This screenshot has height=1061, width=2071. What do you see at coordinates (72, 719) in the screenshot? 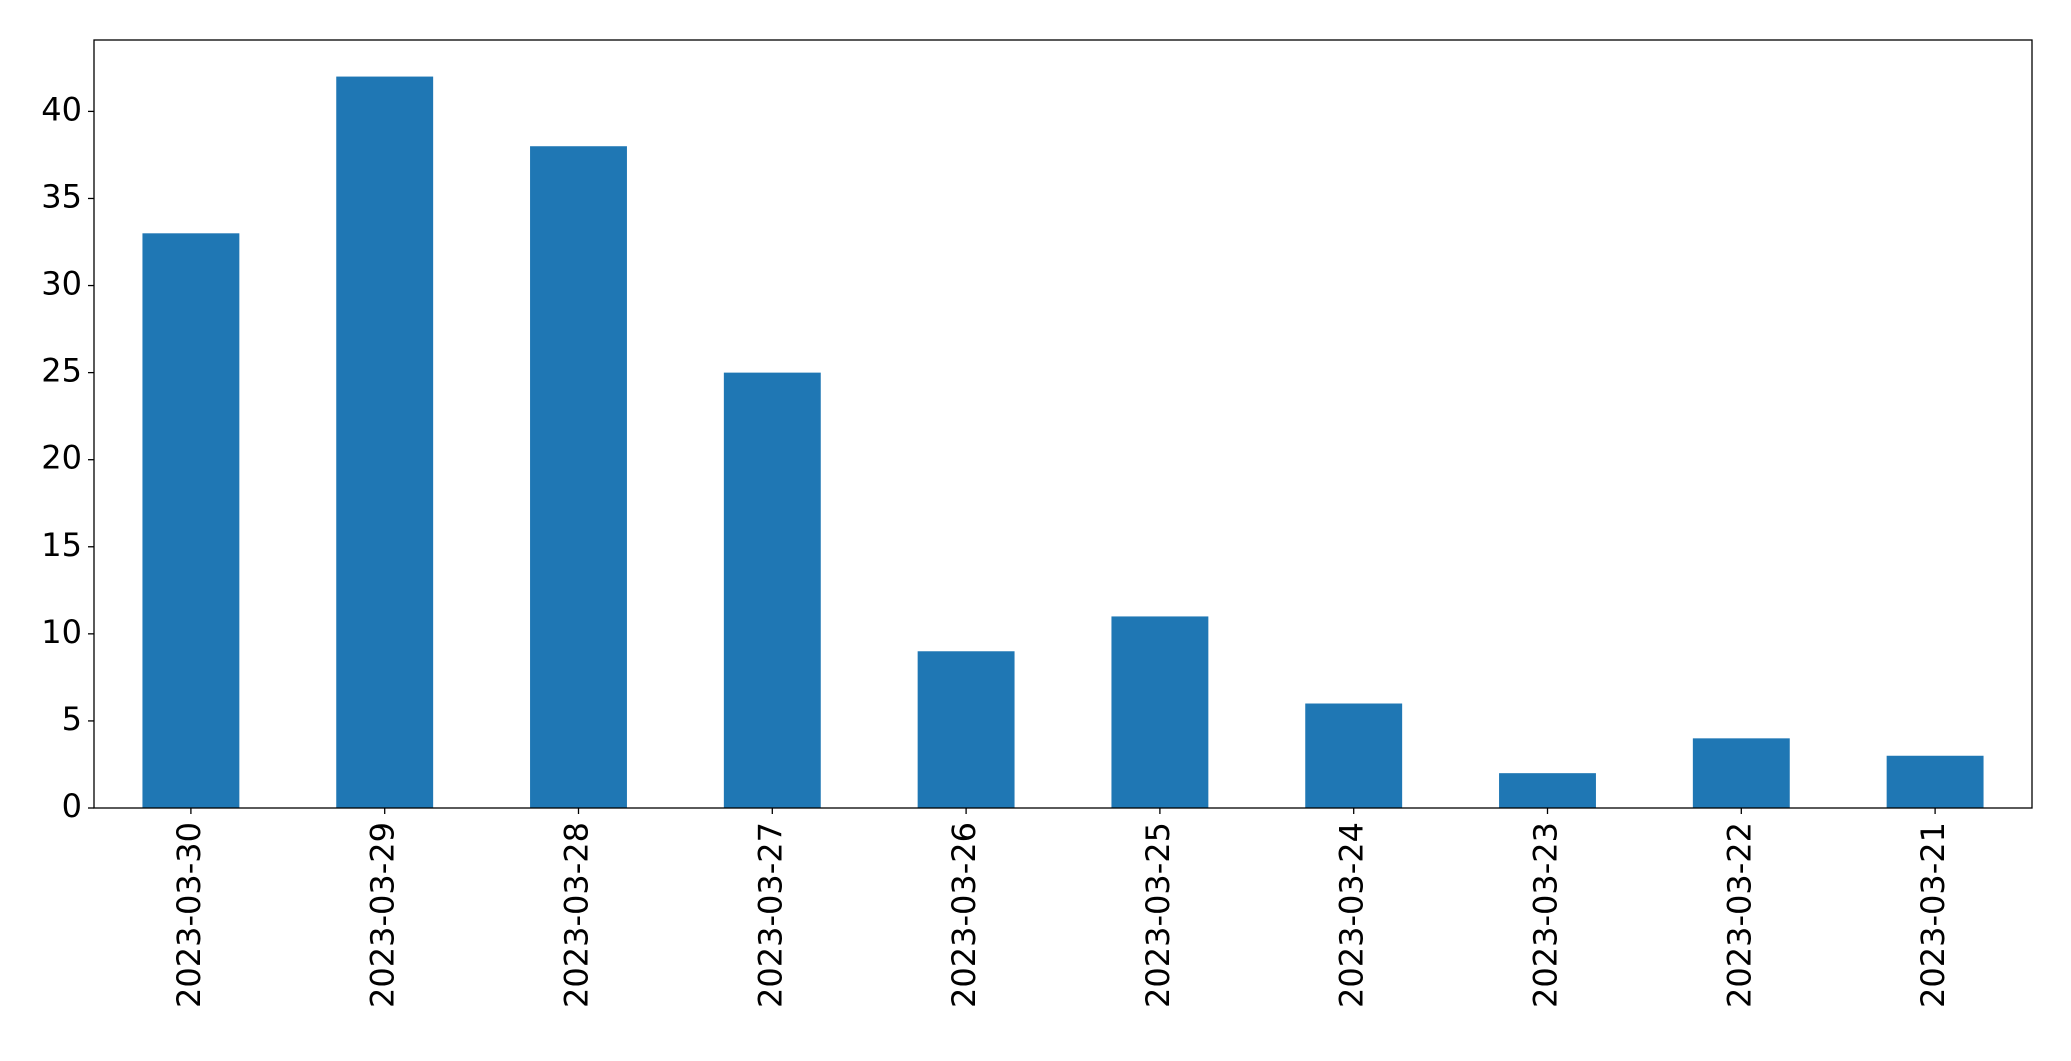
I see `y-tick-label: 5` at bounding box center [72, 719].